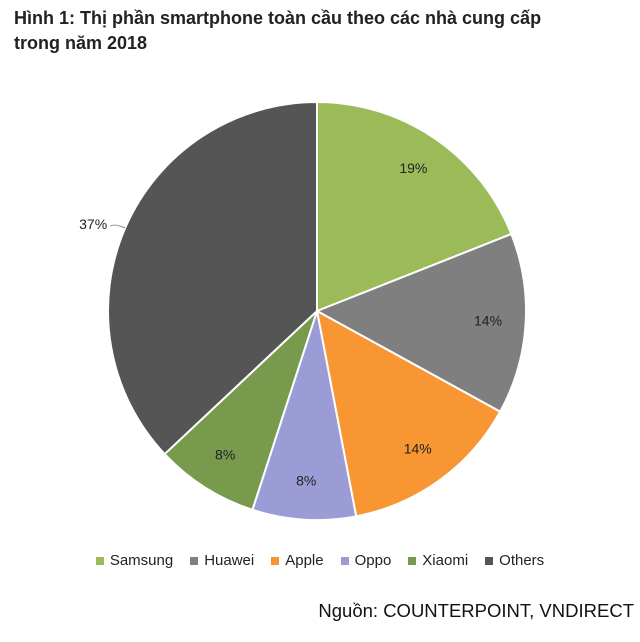 This screenshot has width=640, height=642. I want to click on chart-legend: Samsung Huawei Apple Oppo Xiaomi Others, so click(320, 560).